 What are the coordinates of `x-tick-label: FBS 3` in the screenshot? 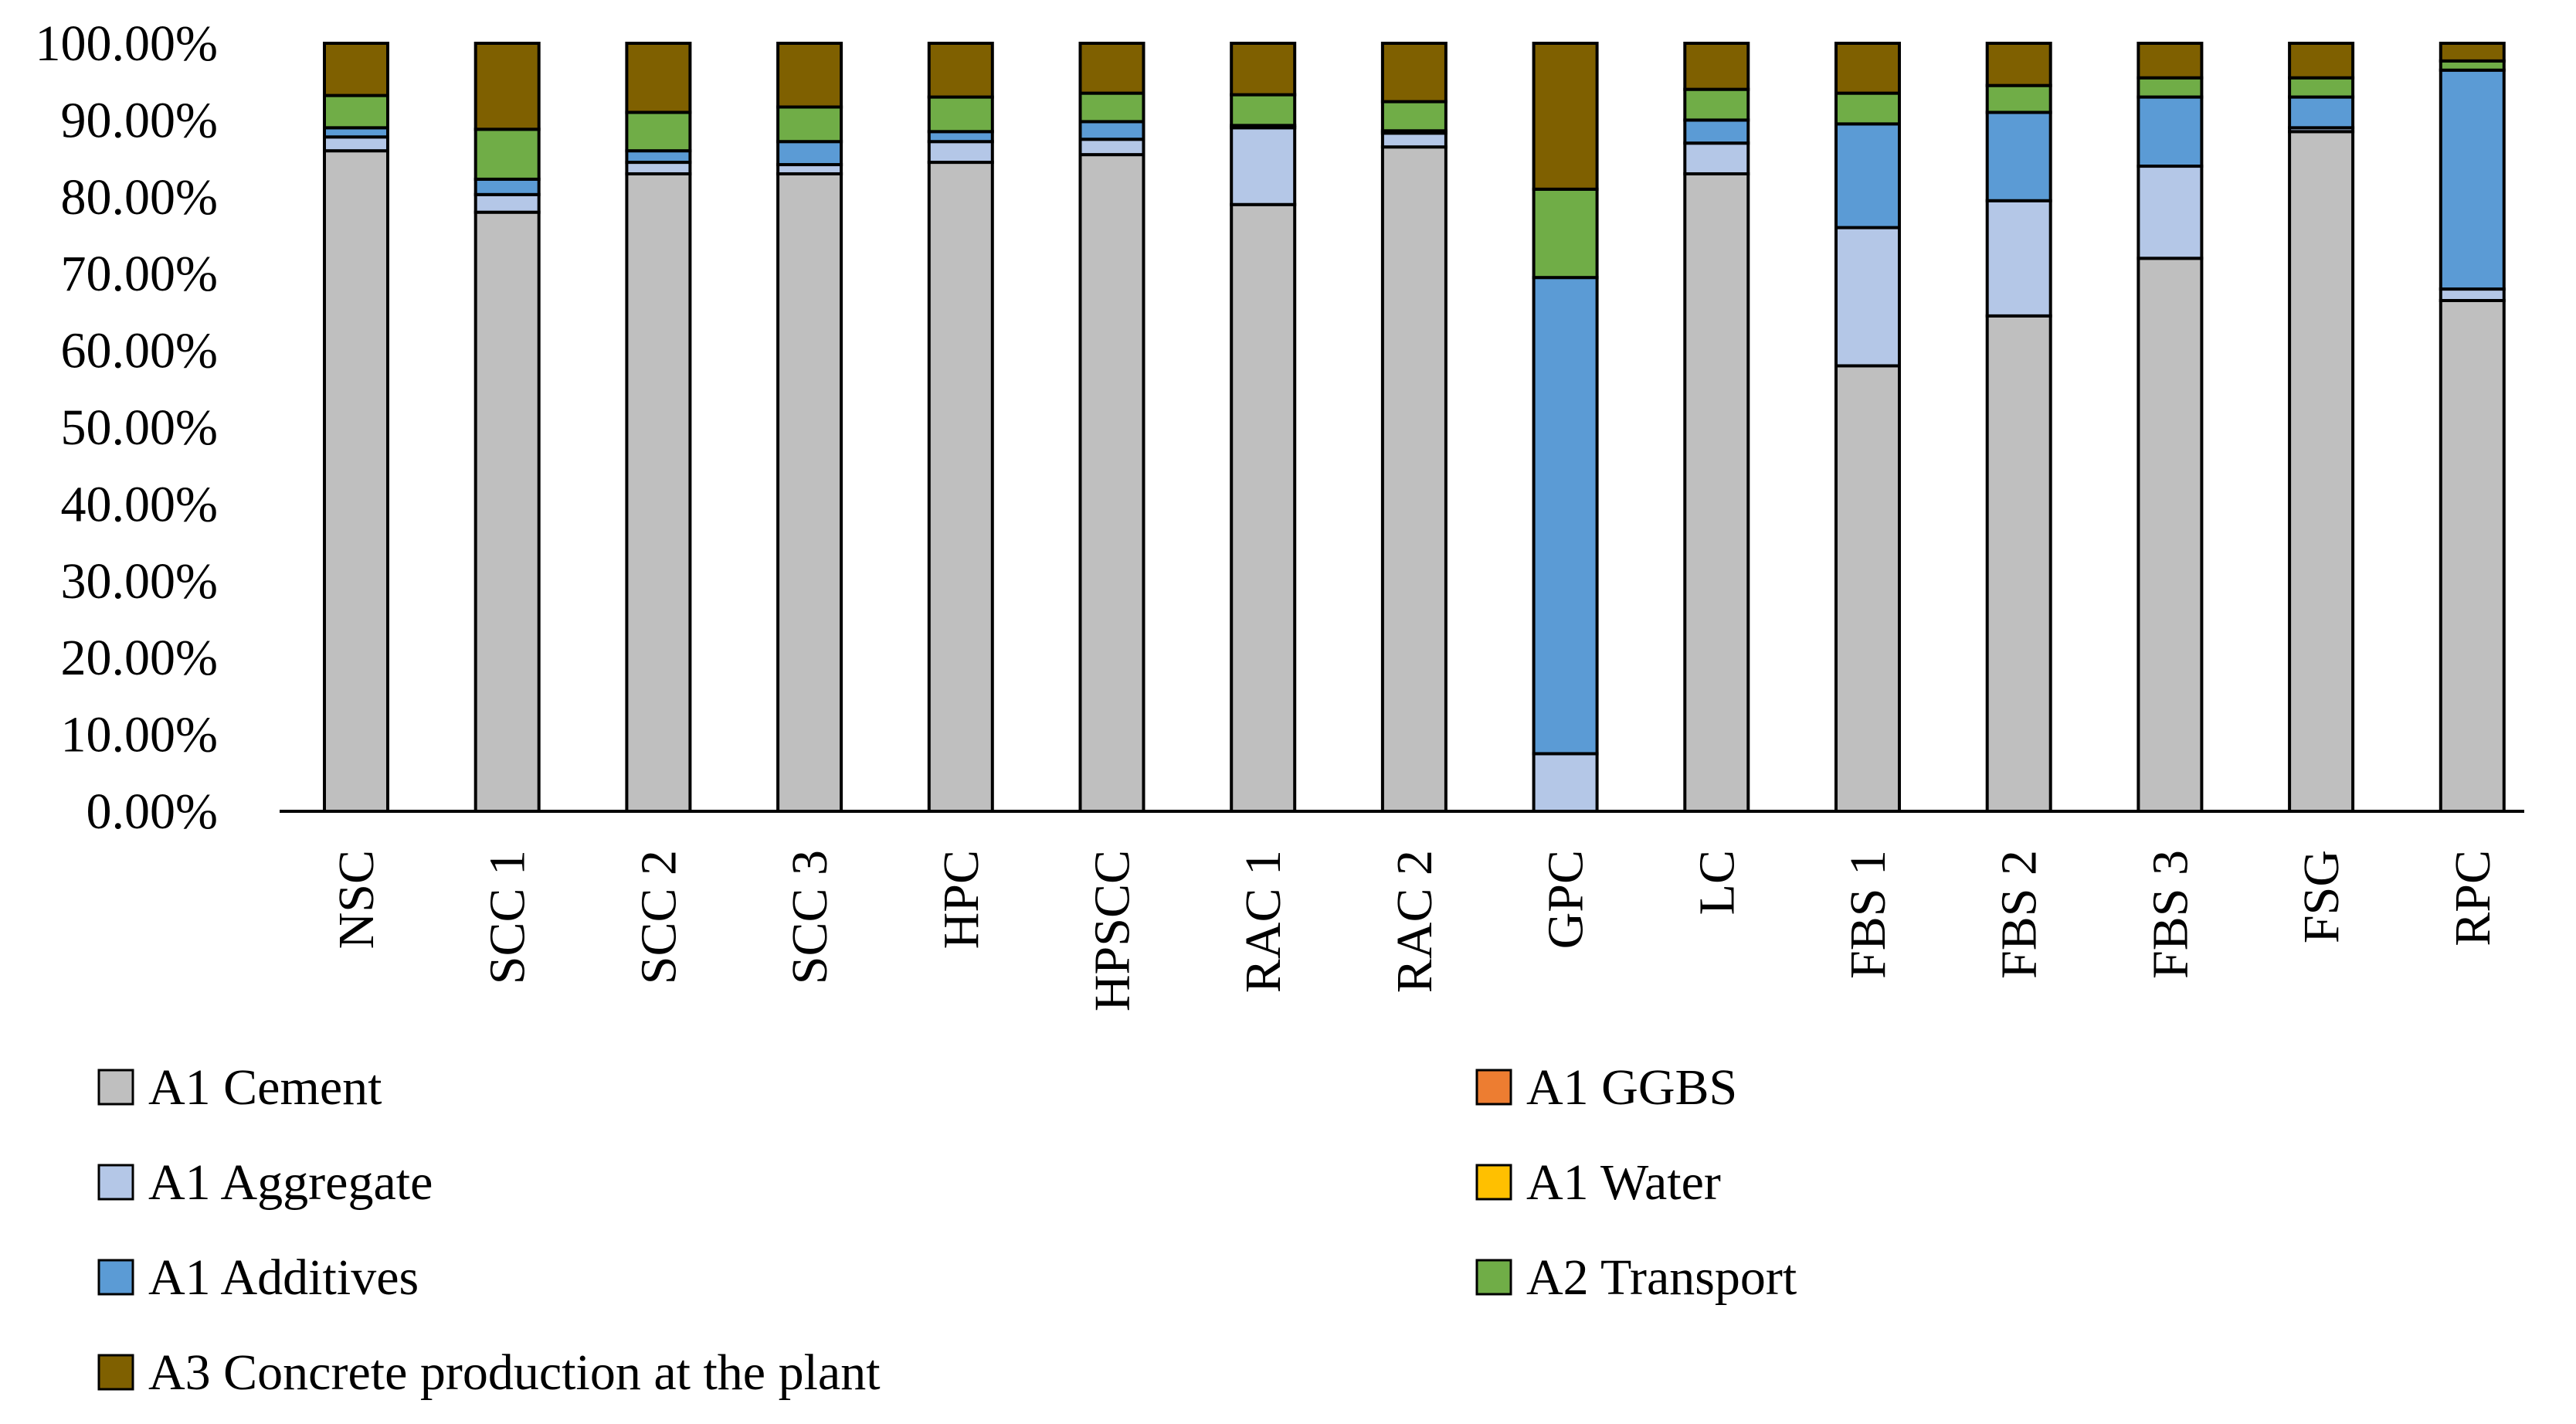 It's located at (2170, 914).